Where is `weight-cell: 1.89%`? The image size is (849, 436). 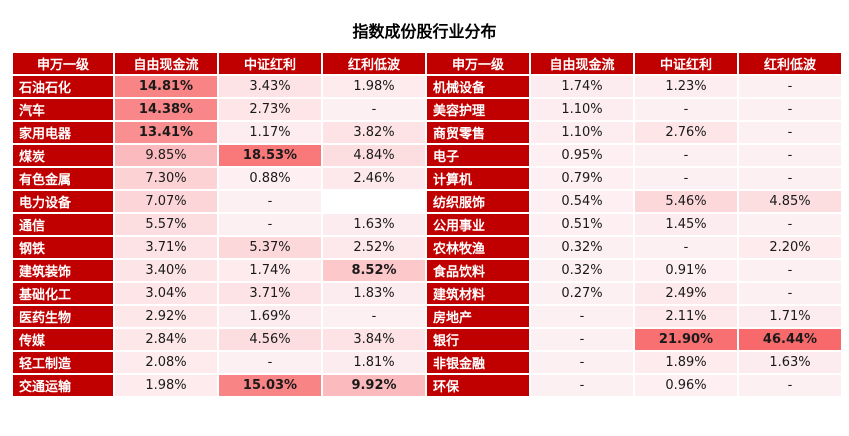 weight-cell: 1.89% is located at coordinates (686, 362).